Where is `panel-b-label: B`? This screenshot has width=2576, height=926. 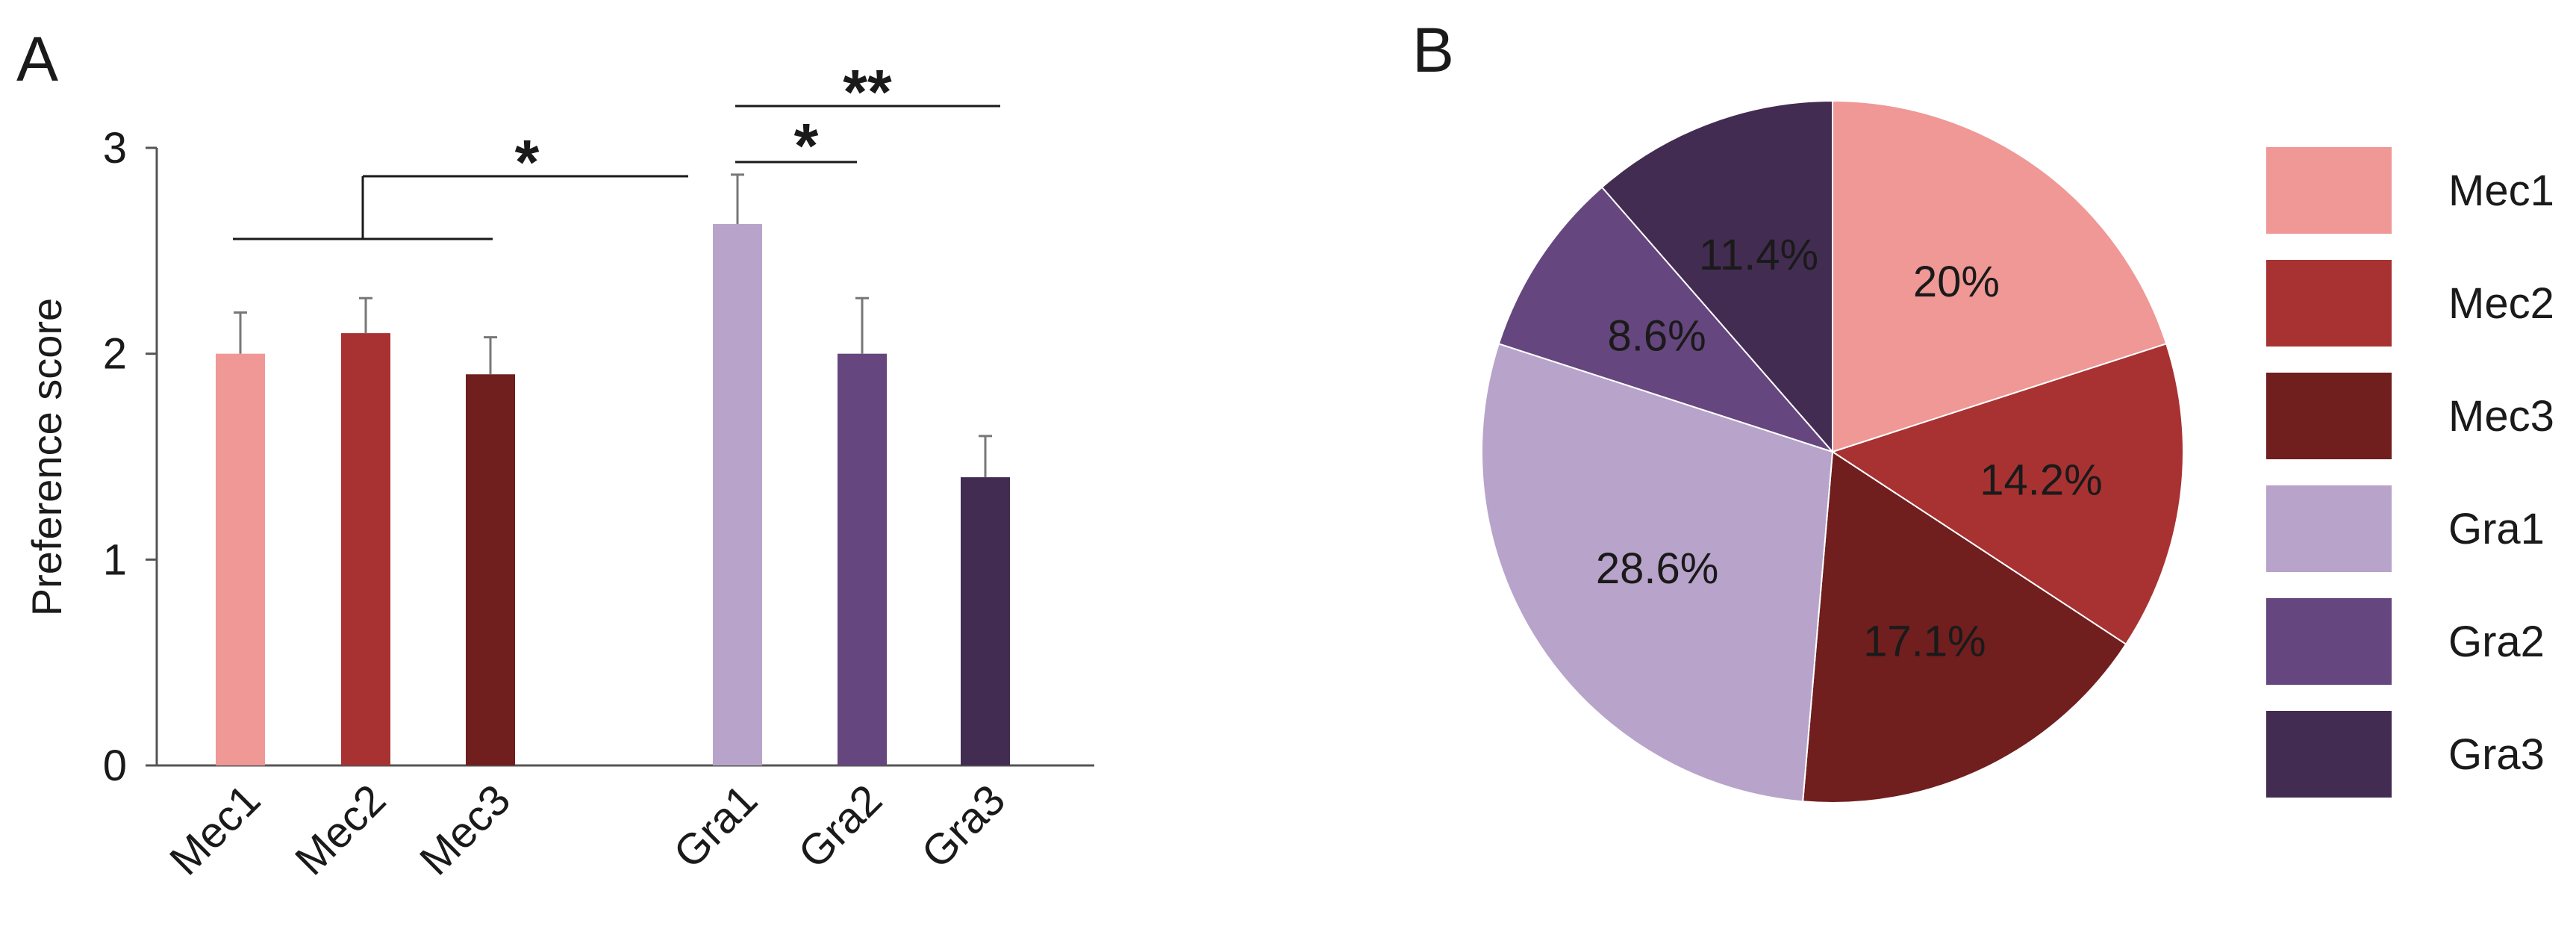
panel-b-label: B is located at coordinates (1433, 50).